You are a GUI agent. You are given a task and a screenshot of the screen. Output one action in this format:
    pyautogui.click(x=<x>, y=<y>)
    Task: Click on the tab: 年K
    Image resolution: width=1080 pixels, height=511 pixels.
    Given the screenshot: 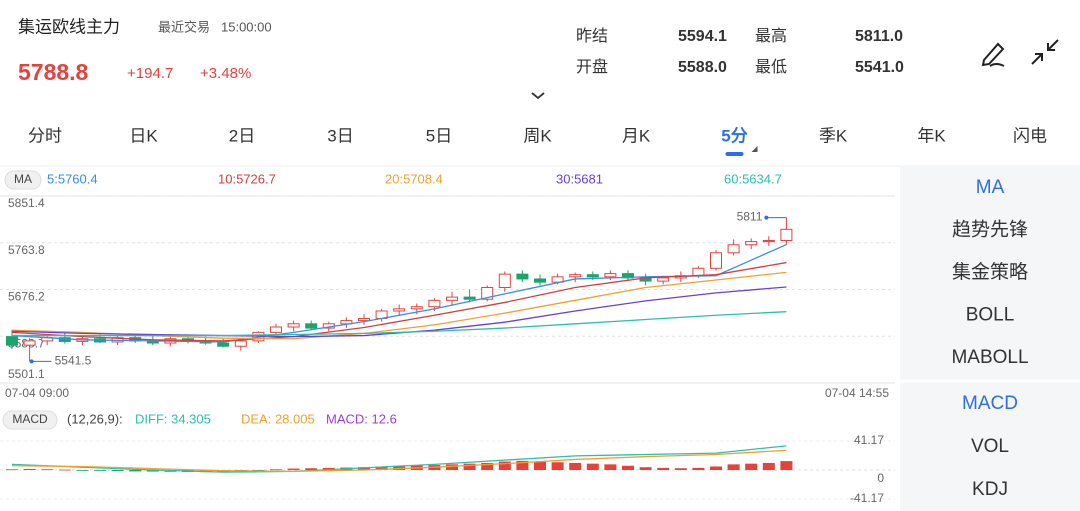 What is the action you would take?
    pyautogui.click(x=931, y=135)
    